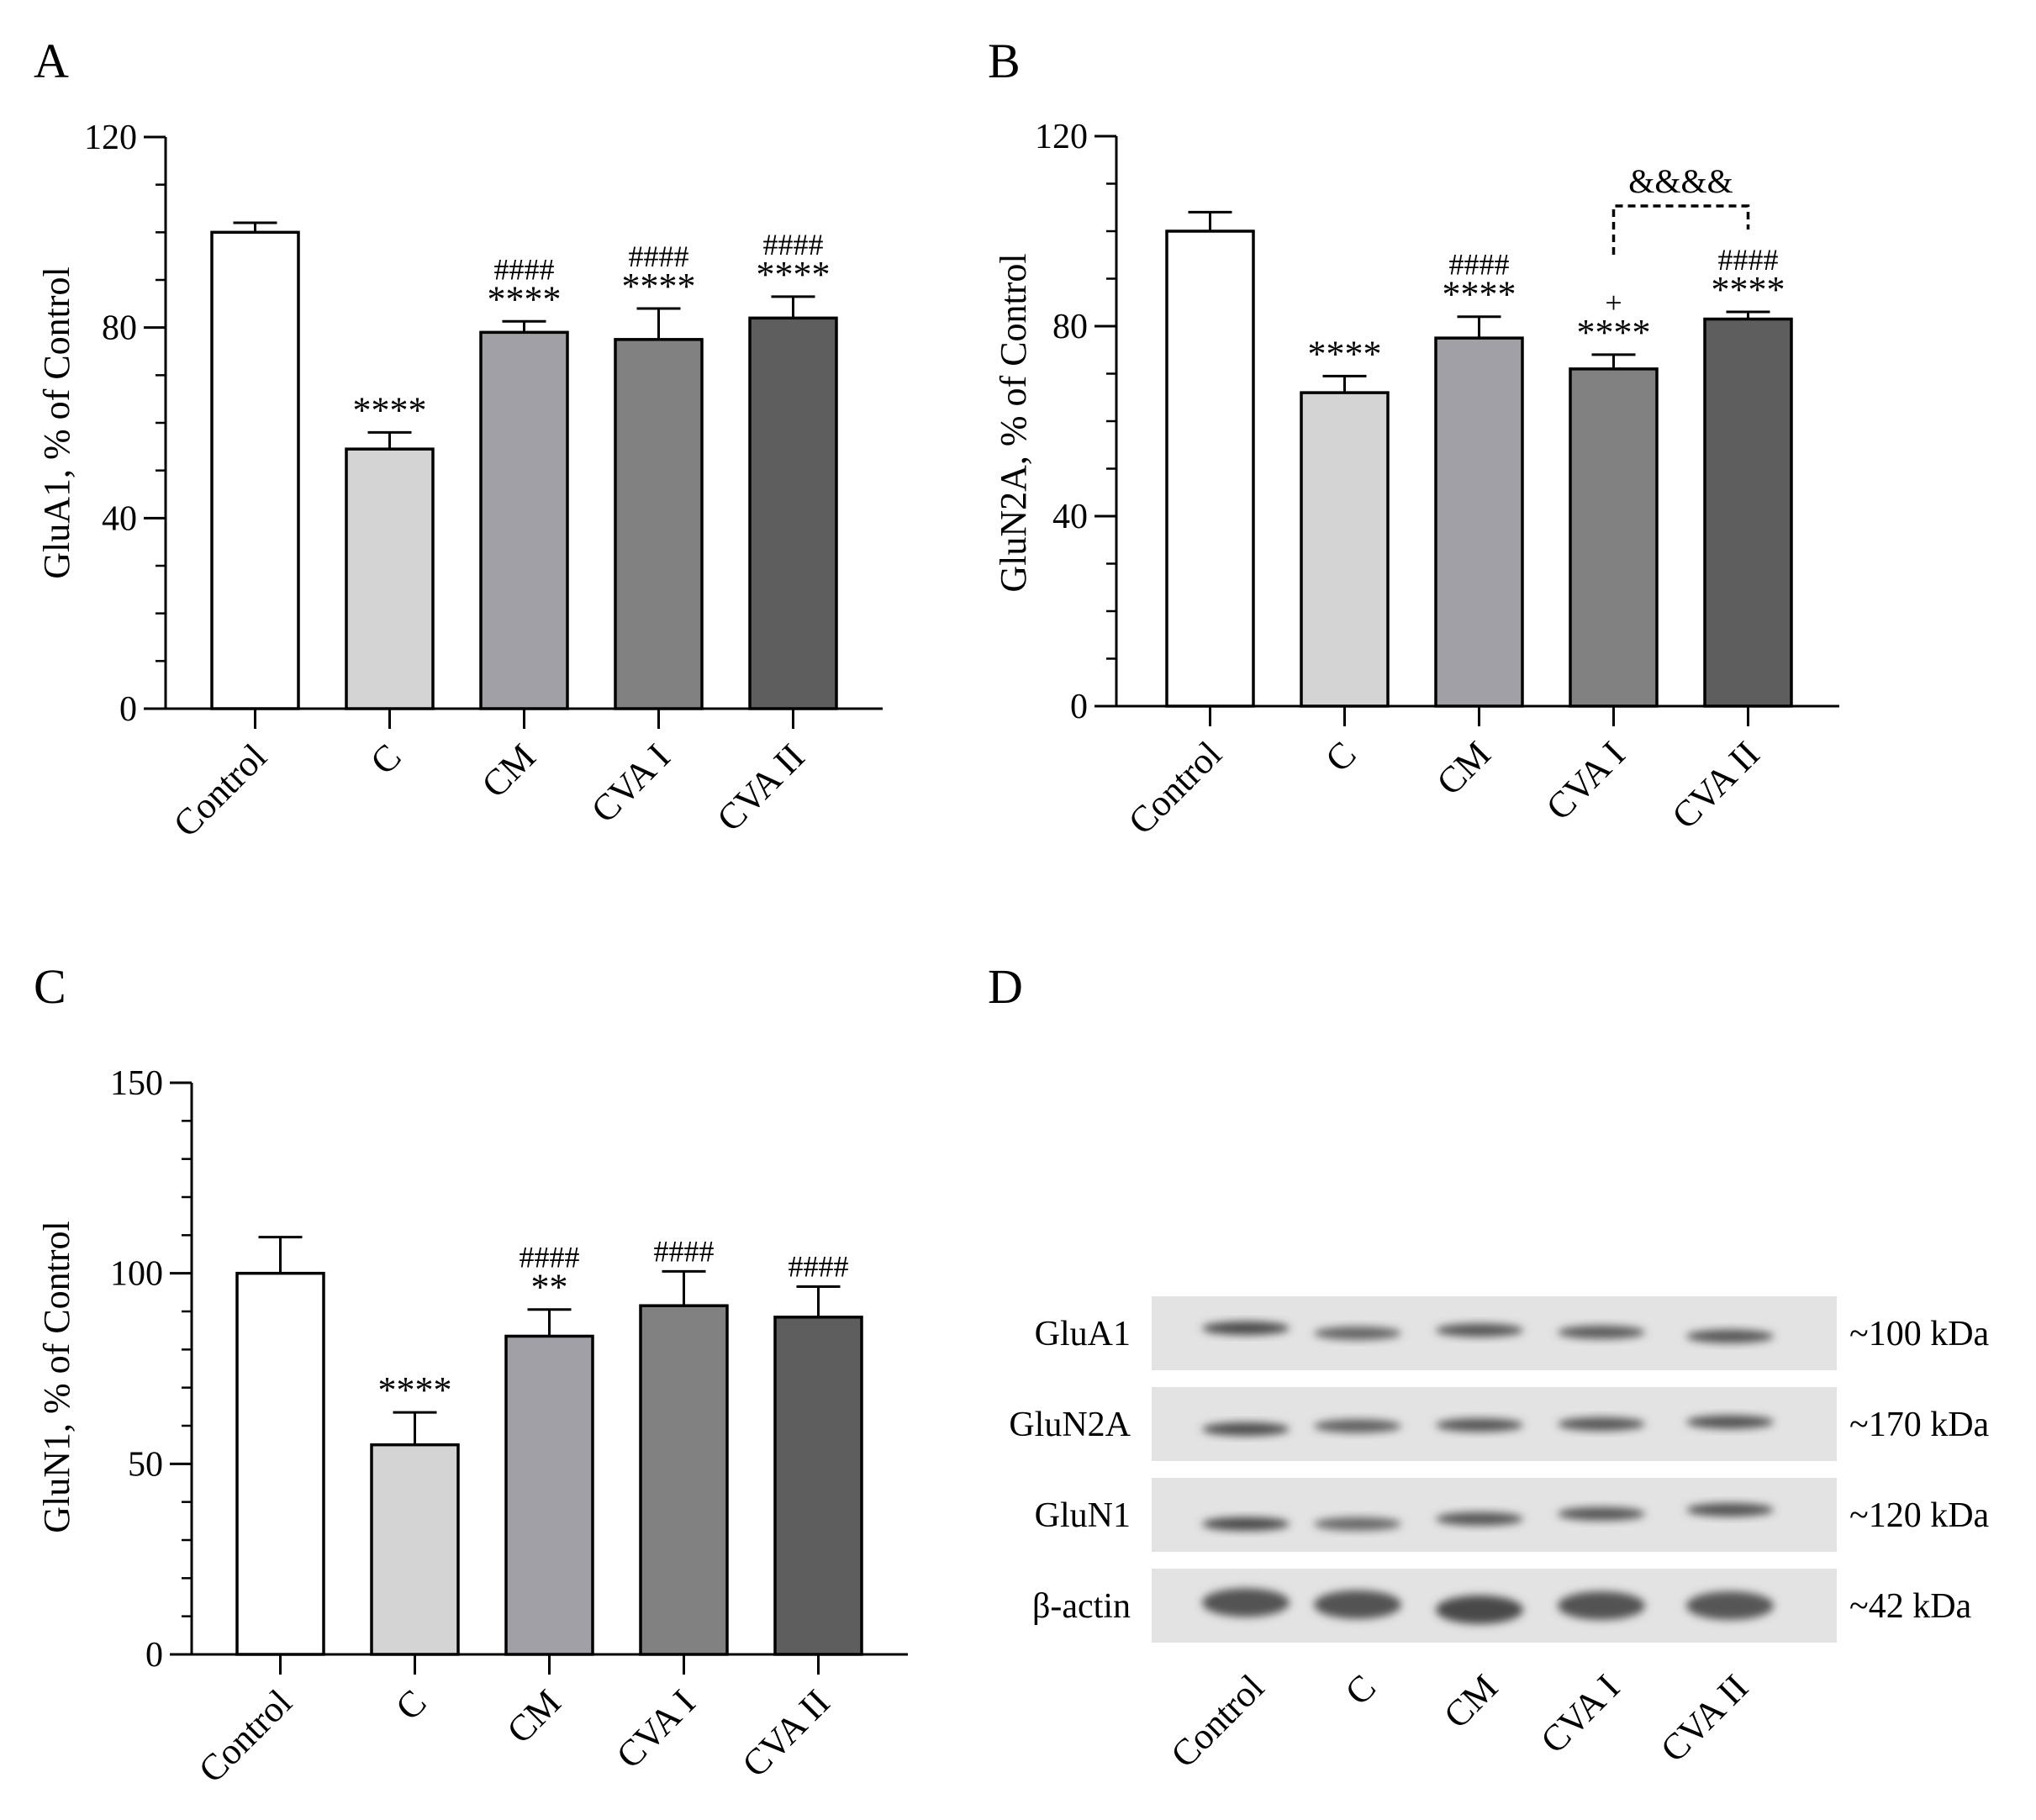 Image resolution: width=2036 pixels, height=1820 pixels. What do you see at coordinates (1910, 1606) in the screenshot?
I see `blot-mw-label: ~42 kDa` at bounding box center [1910, 1606].